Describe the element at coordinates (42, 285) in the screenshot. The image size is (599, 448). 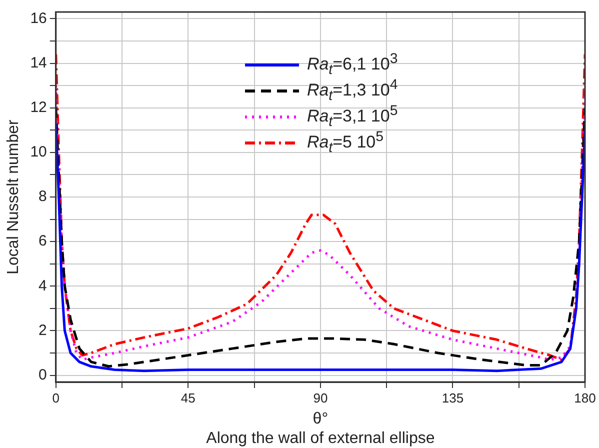
I see `y-tick-label: 4` at that location.